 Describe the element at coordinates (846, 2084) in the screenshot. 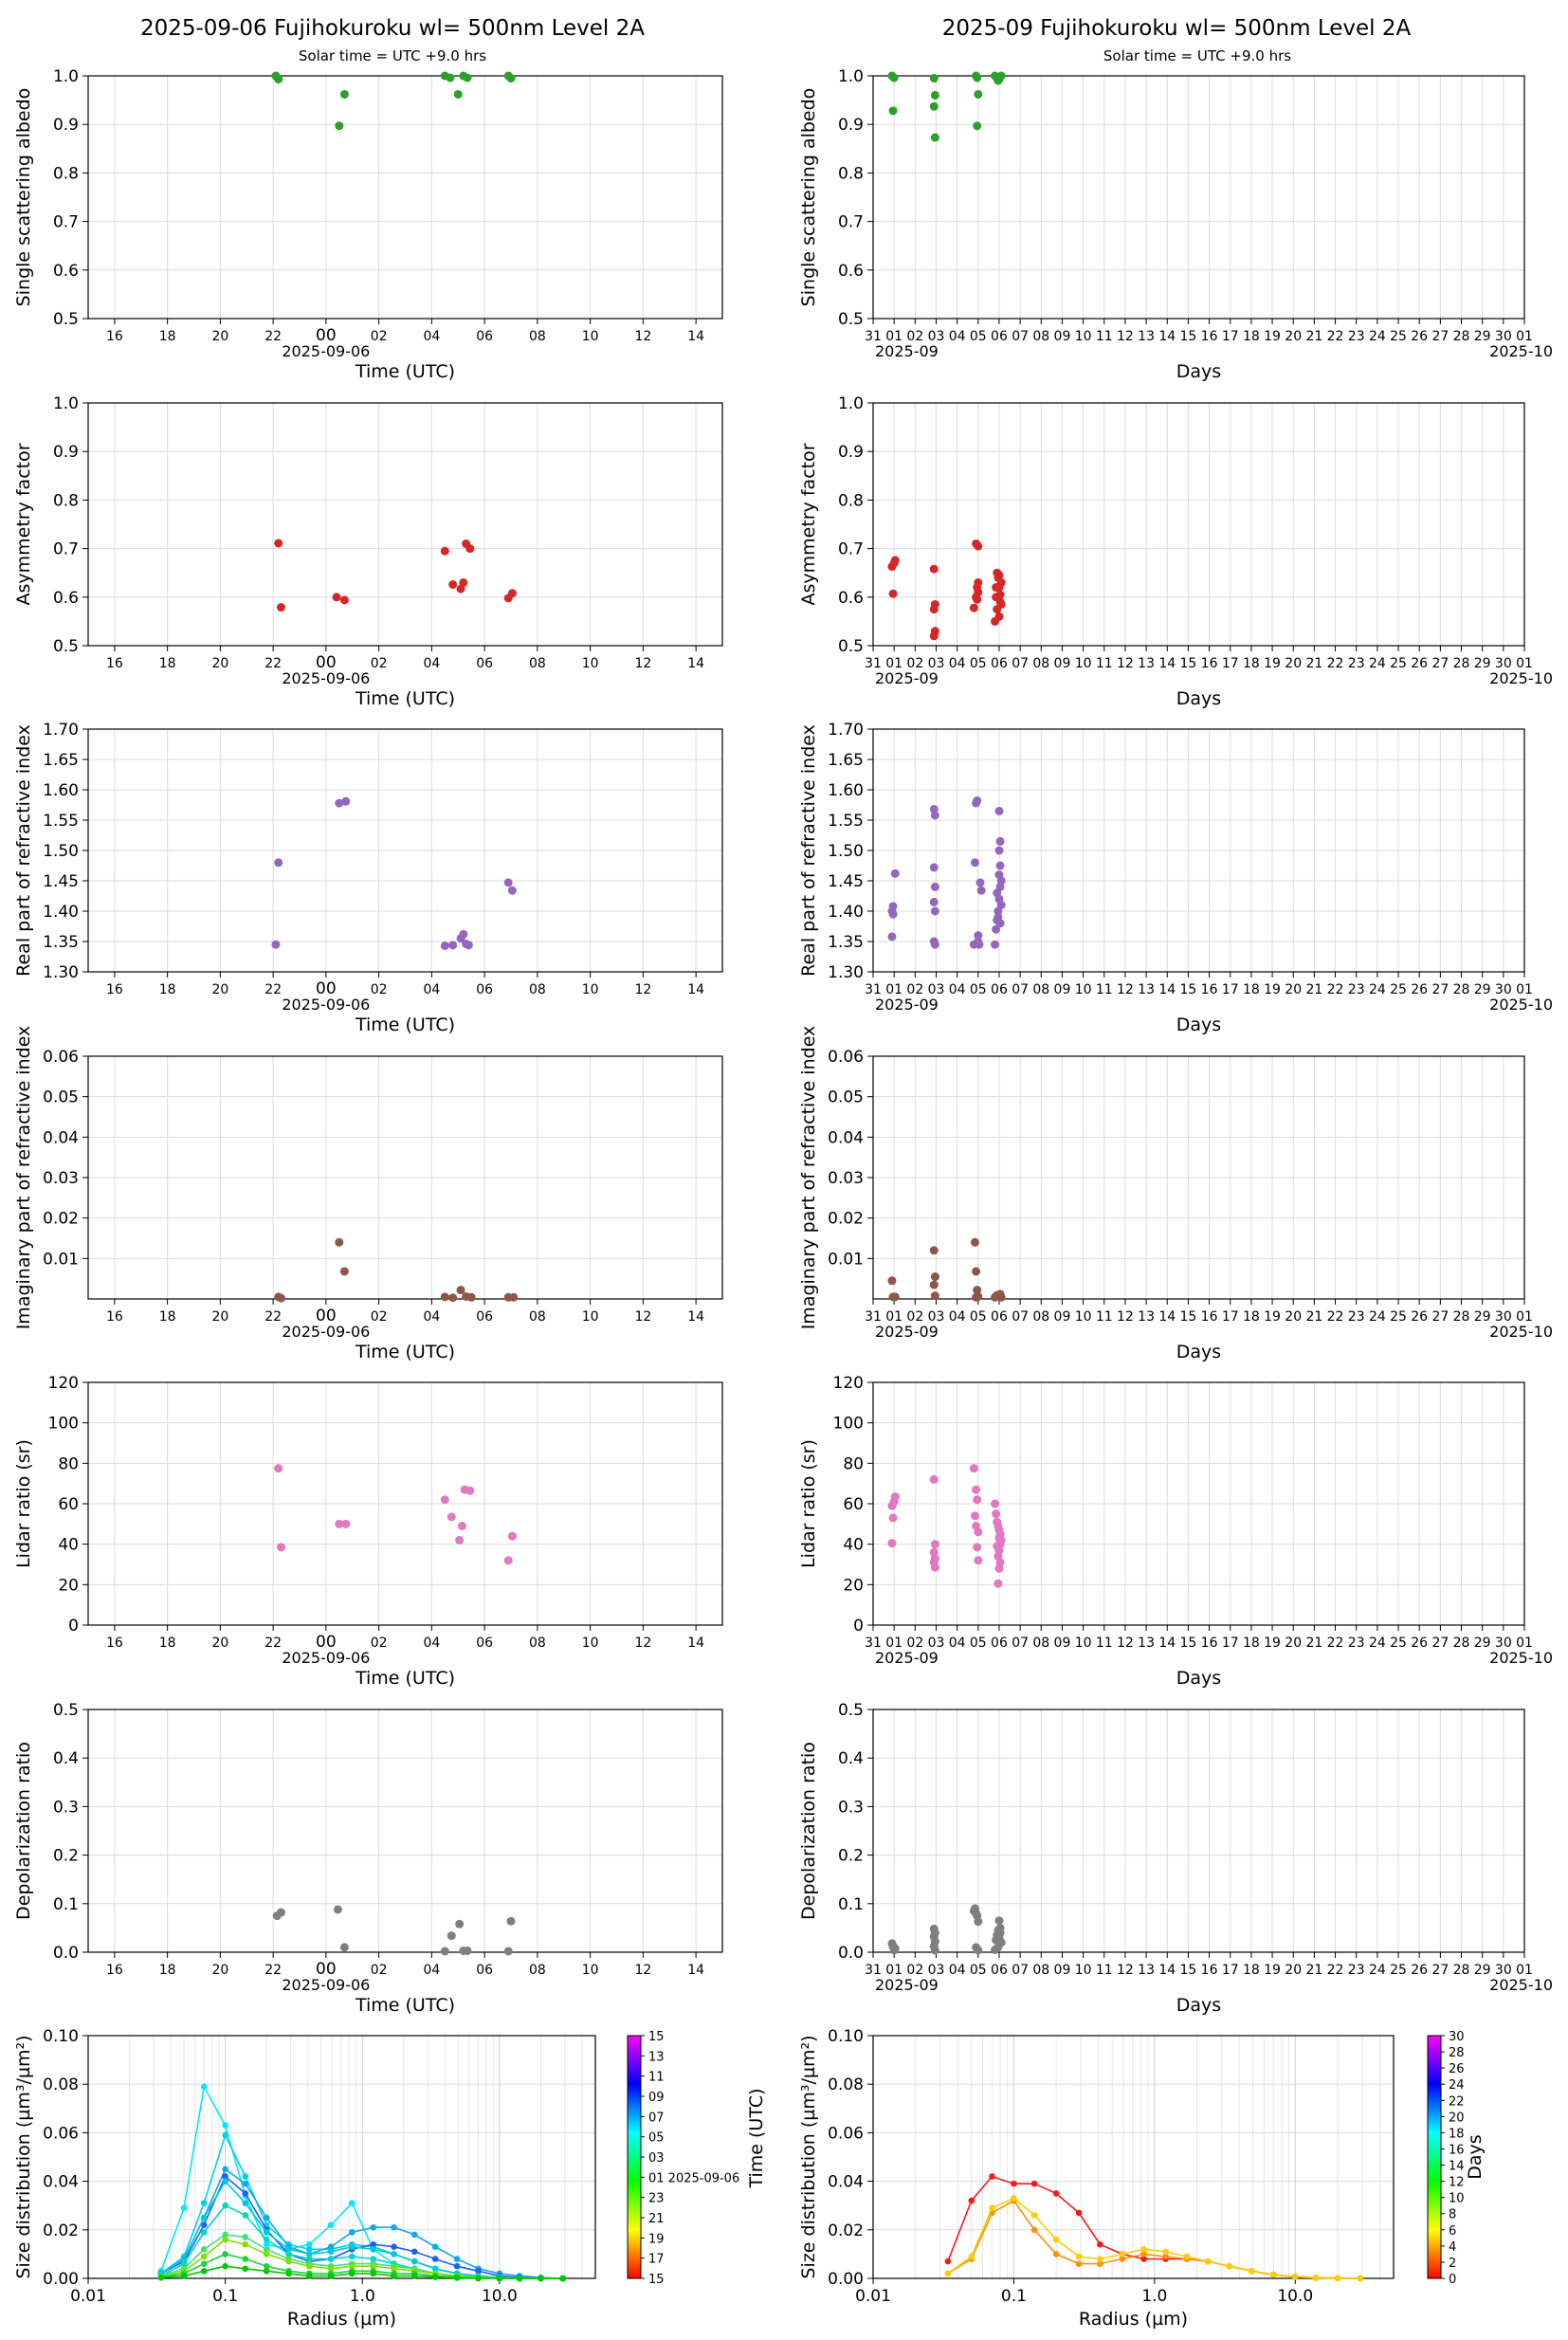

I see `size-monthly-ytick-label: 0.08` at that location.